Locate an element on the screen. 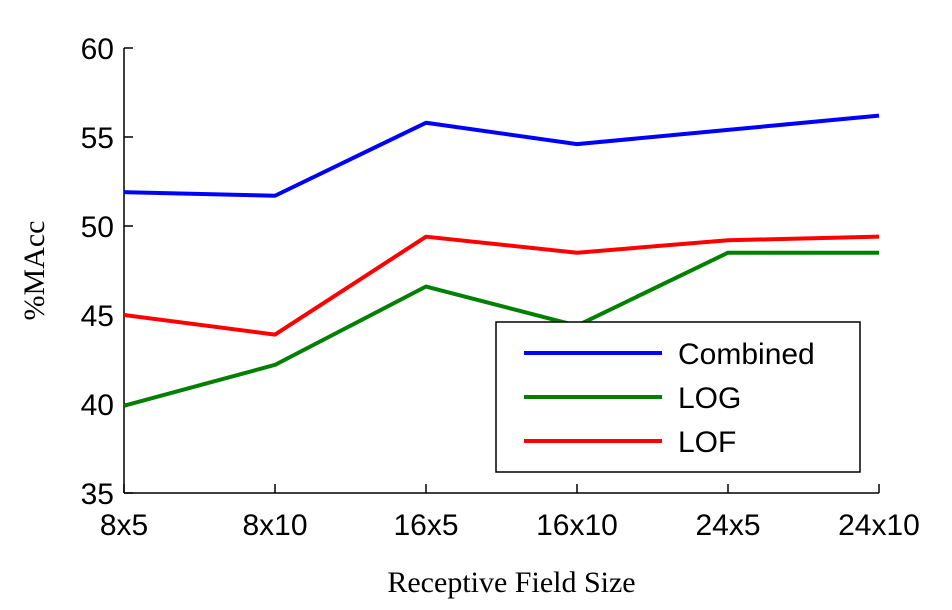 This screenshot has height=610, width=952. y-tick-label: 45 is located at coordinates (97, 316).